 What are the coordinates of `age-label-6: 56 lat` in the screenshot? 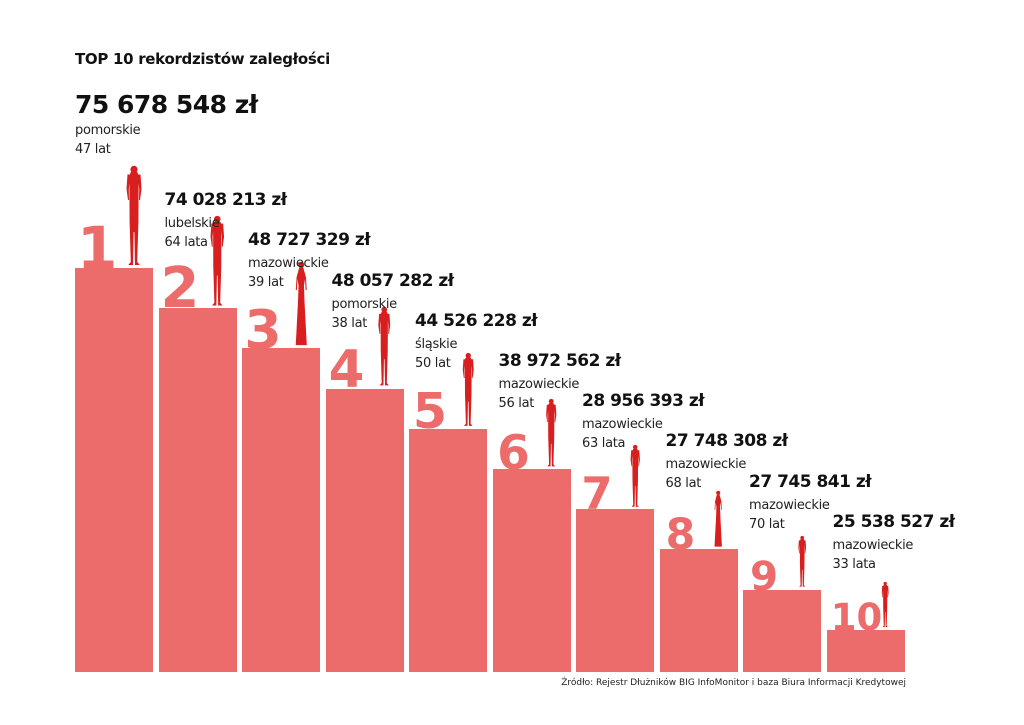 It's located at (516, 403).